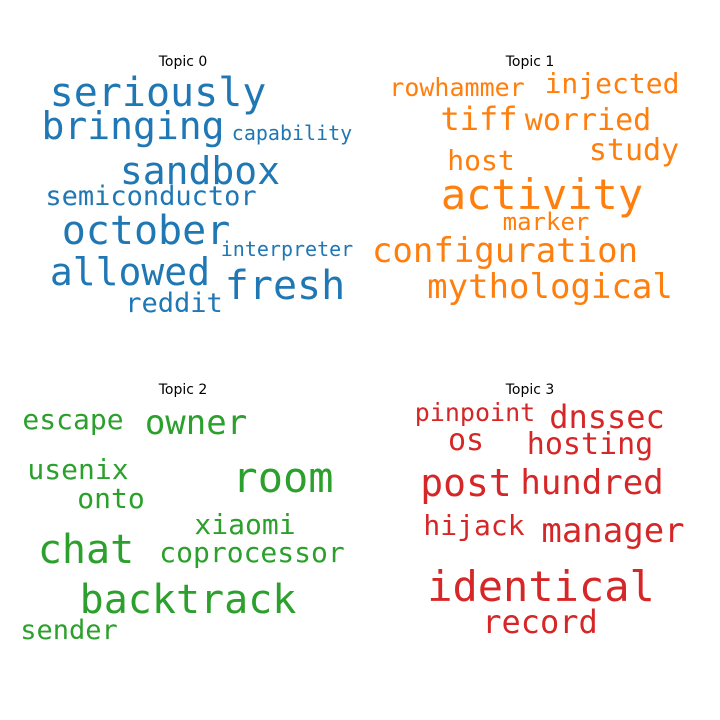 The image size is (720, 720). What do you see at coordinates (607, 417) in the screenshot?
I see `word-dnssec: dnssec` at bounding box center [607, 417].